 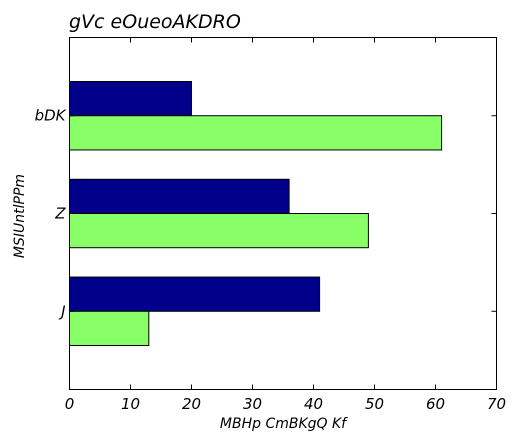 What do you see at coordinates (179, 196) in the screenshot?
I see `bar-series1-Z` at bounding box center [179, 196].